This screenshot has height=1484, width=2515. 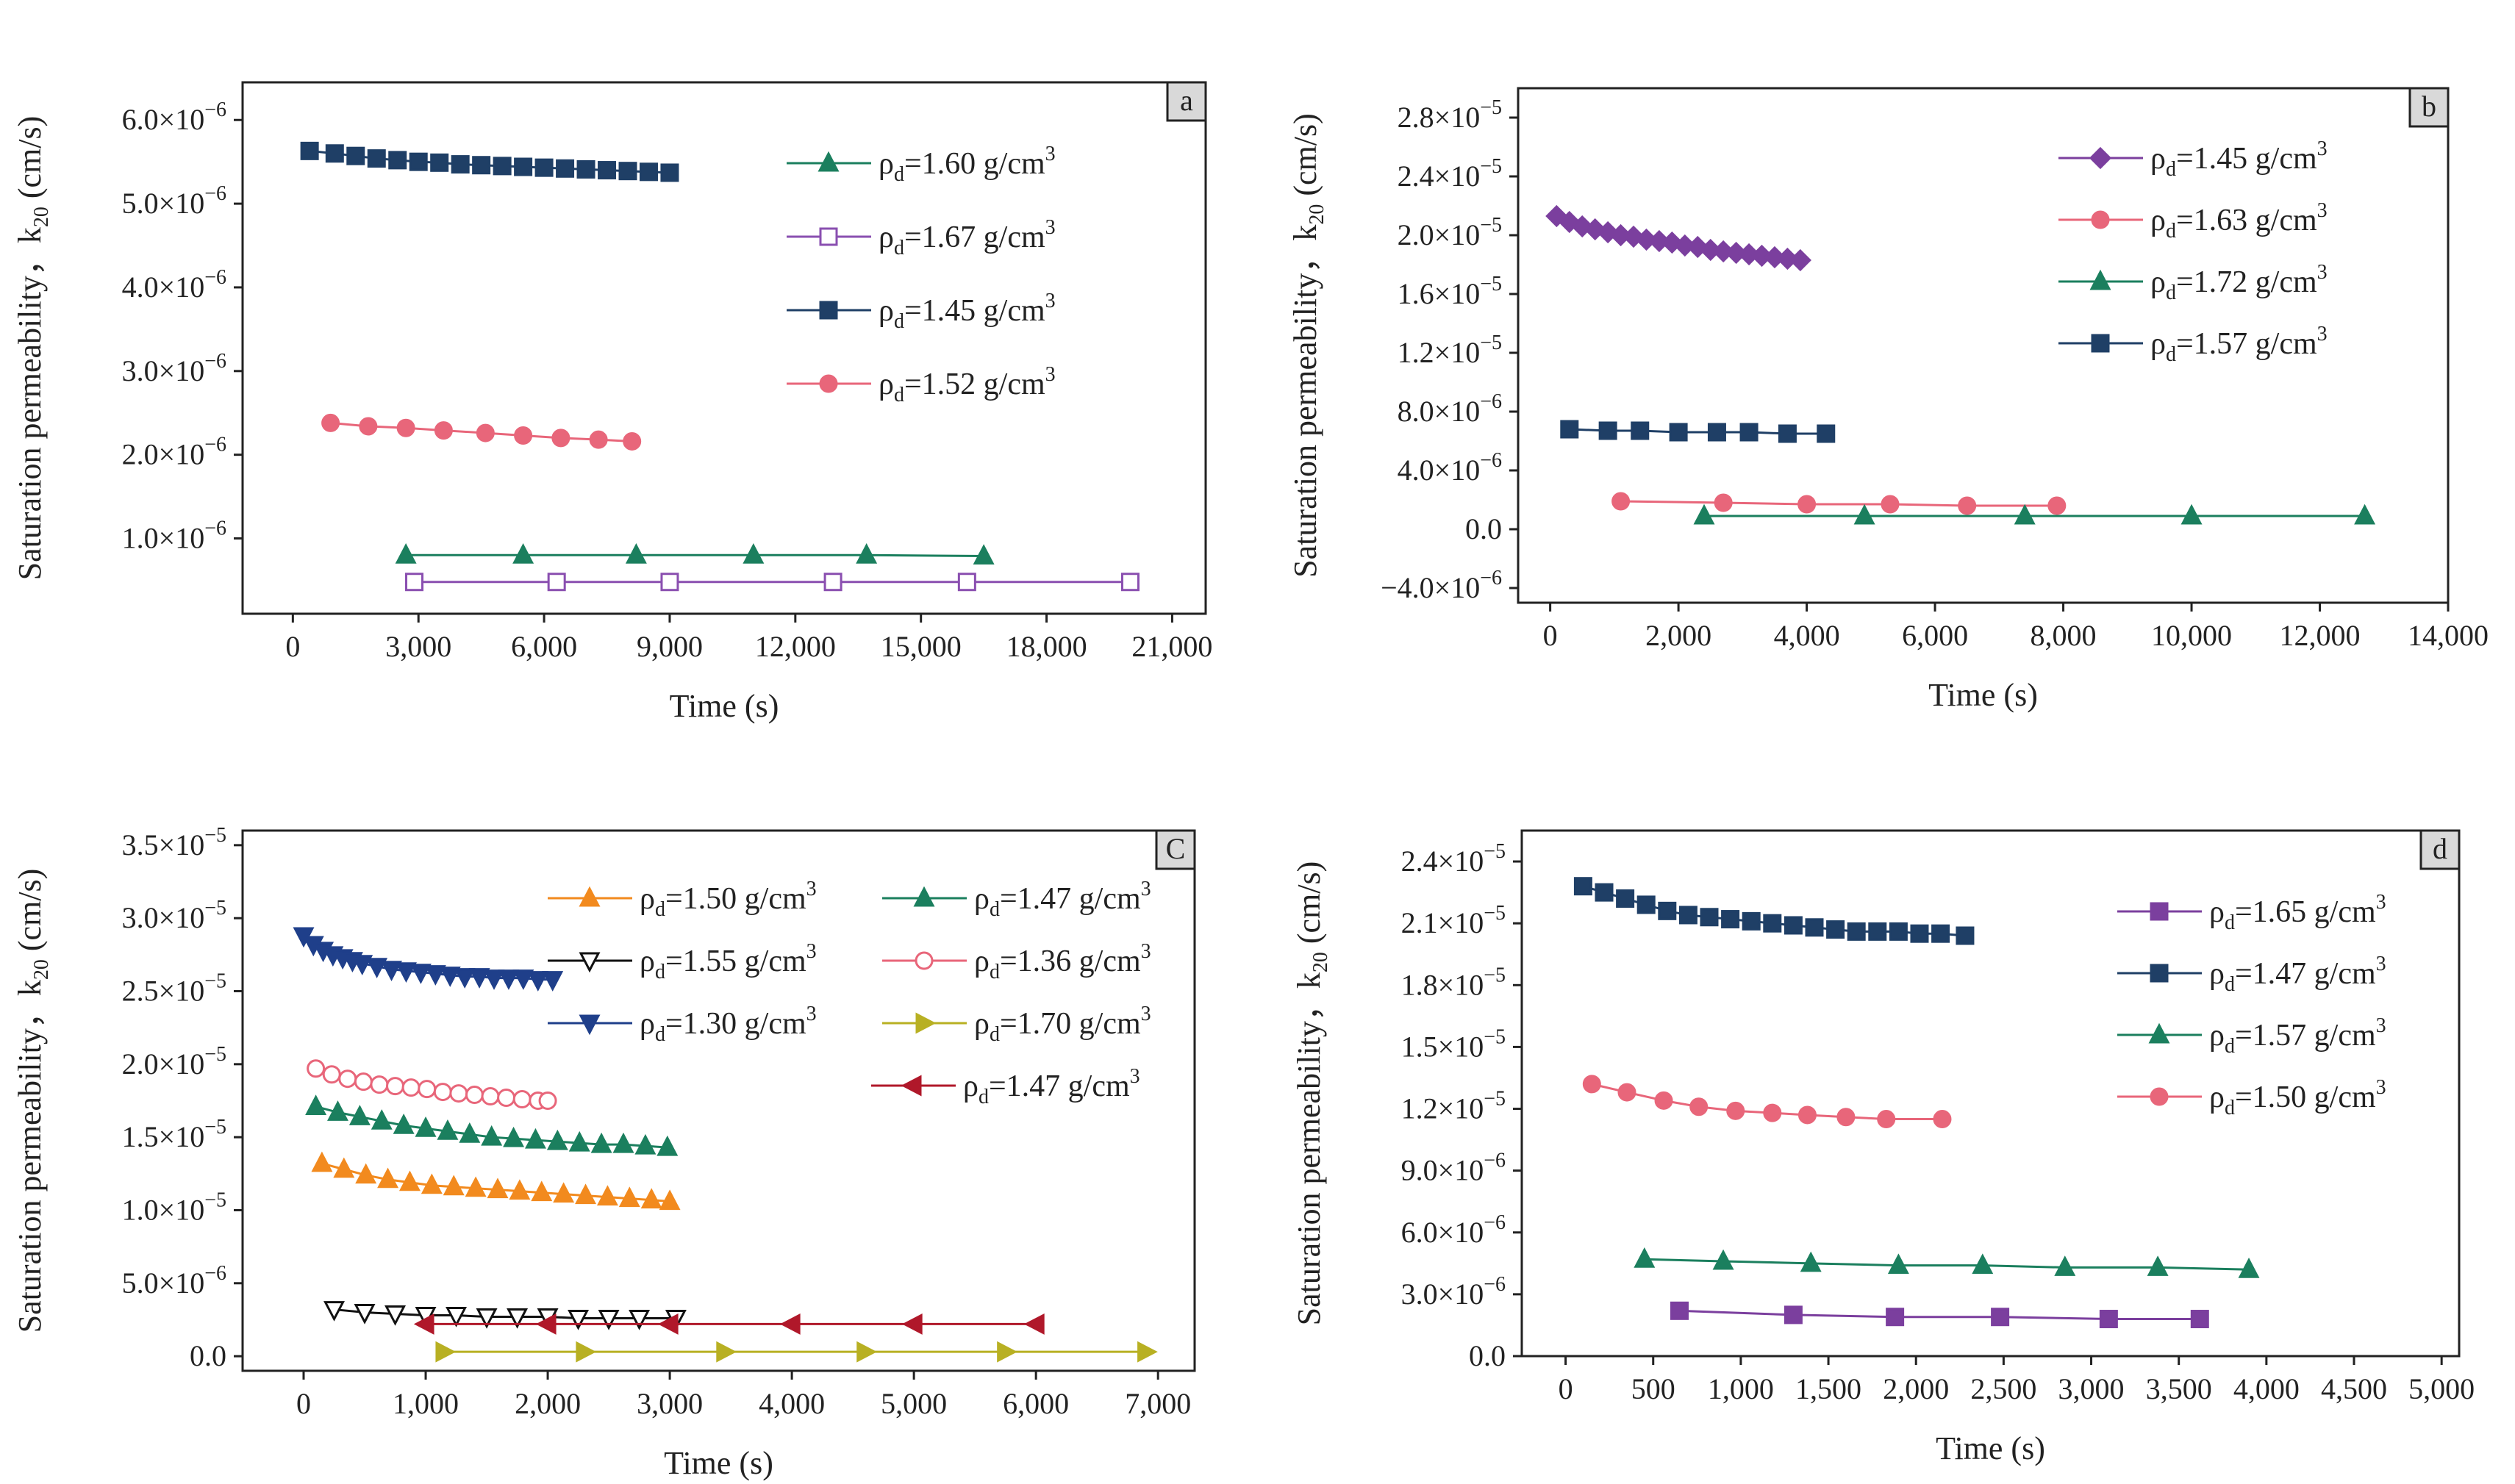 What do you see at coordinates (2191, 635) in the screenshot?
I see `x-tick-label: 10,000` at bounding box center [2191, 635].